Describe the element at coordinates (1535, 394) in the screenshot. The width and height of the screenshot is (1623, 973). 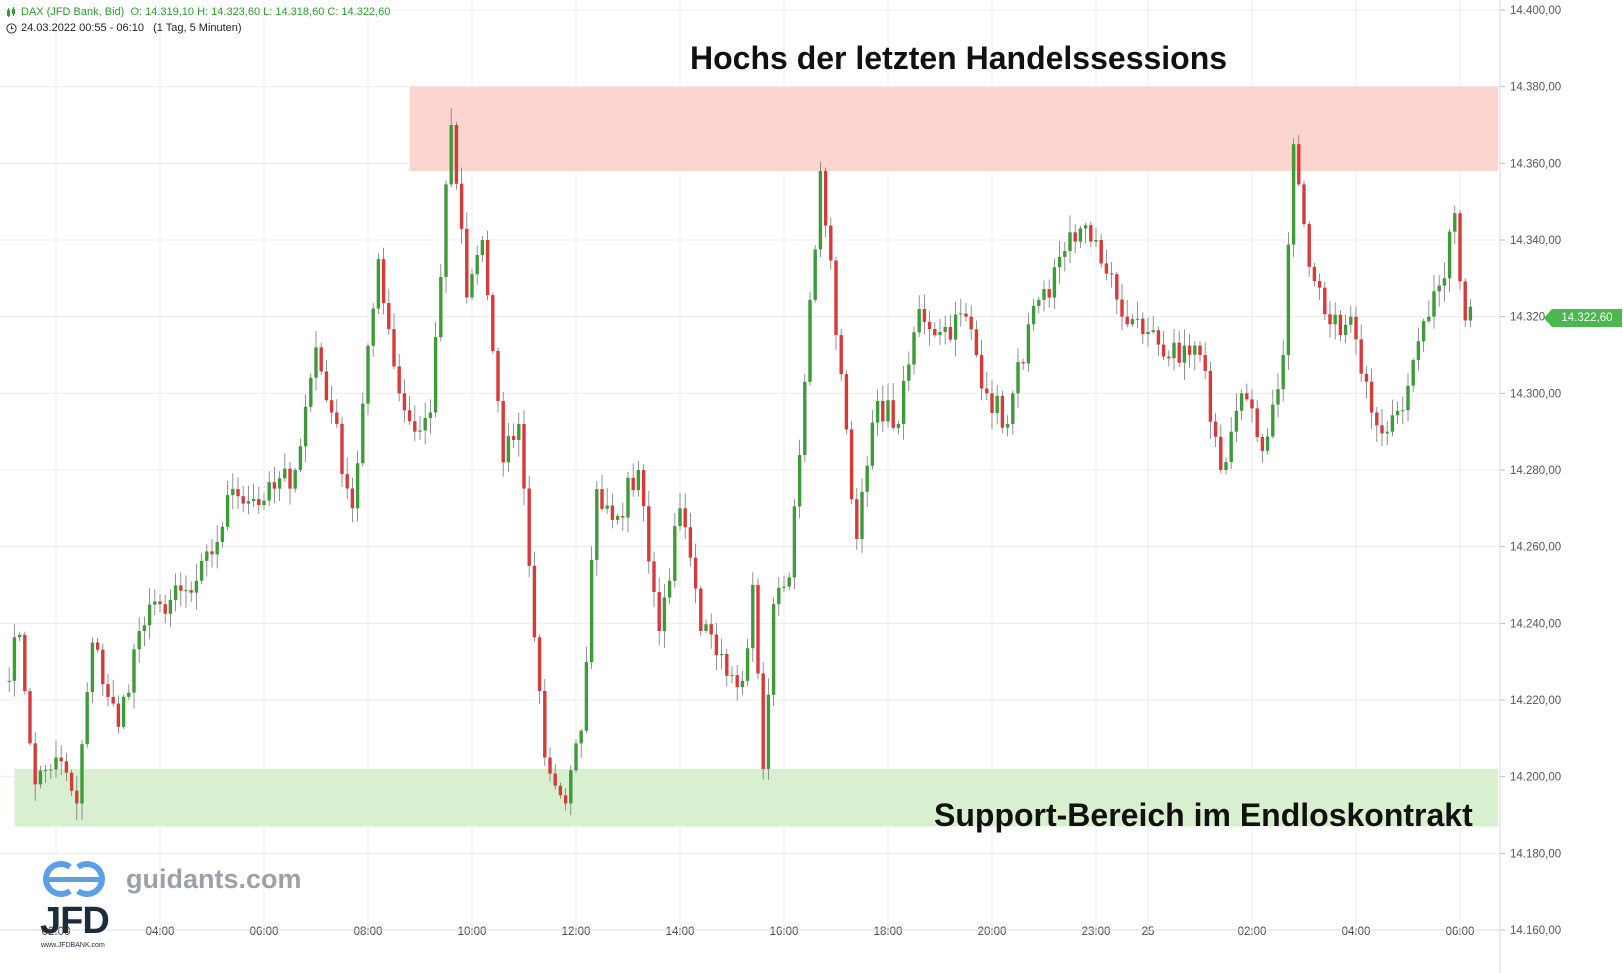
I see `y-tick-label: 14.300,00` at that location.